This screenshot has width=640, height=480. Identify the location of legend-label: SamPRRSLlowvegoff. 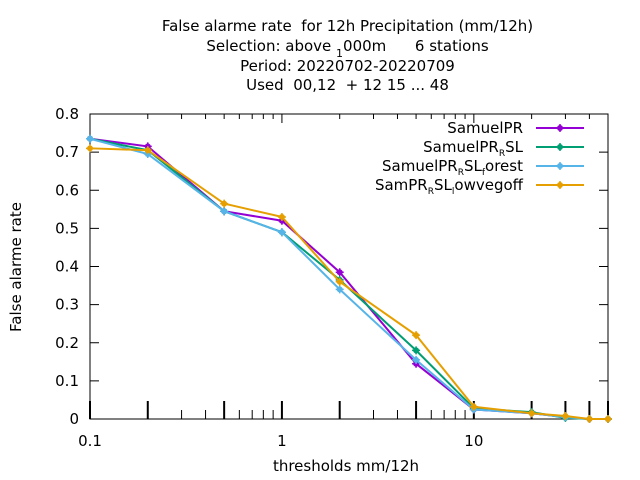
(449, 186).